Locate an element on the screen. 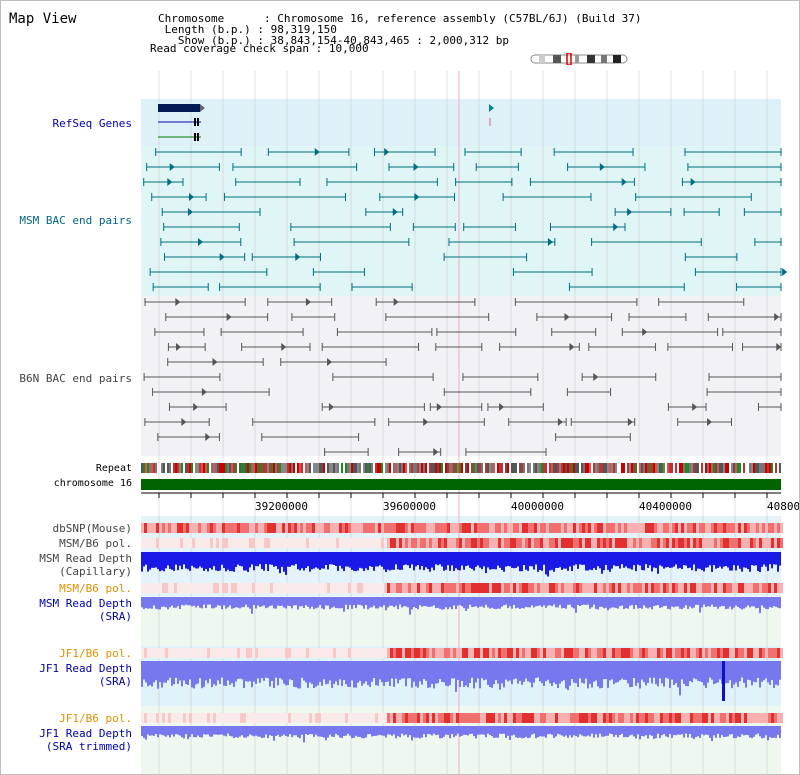 The height and width of the screenshot is (775, 800). msm-read-depth-cap-label: MSM Read Depth (Capillary) is located at coordinates (85, 565).